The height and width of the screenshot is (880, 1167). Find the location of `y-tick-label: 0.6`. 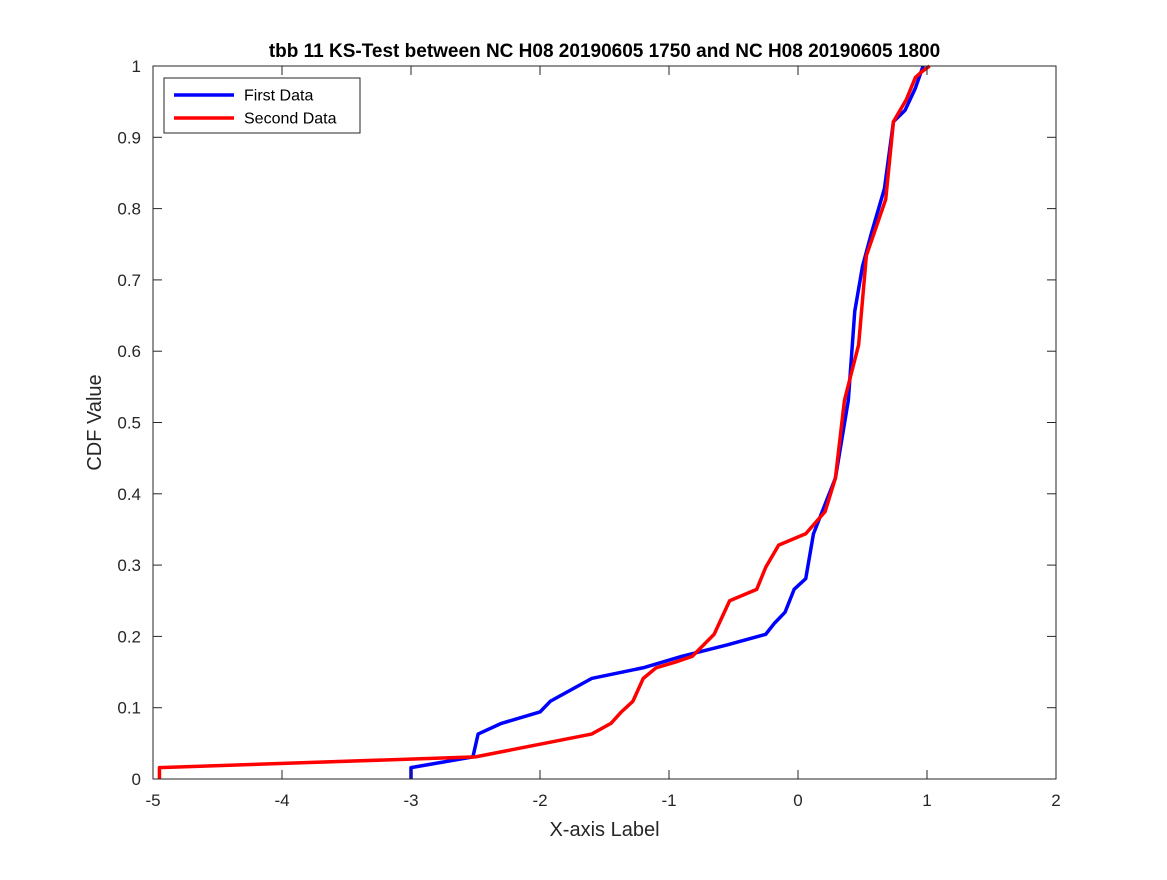

y-tick-label: 0.6 is located at coordinates (129, 351).